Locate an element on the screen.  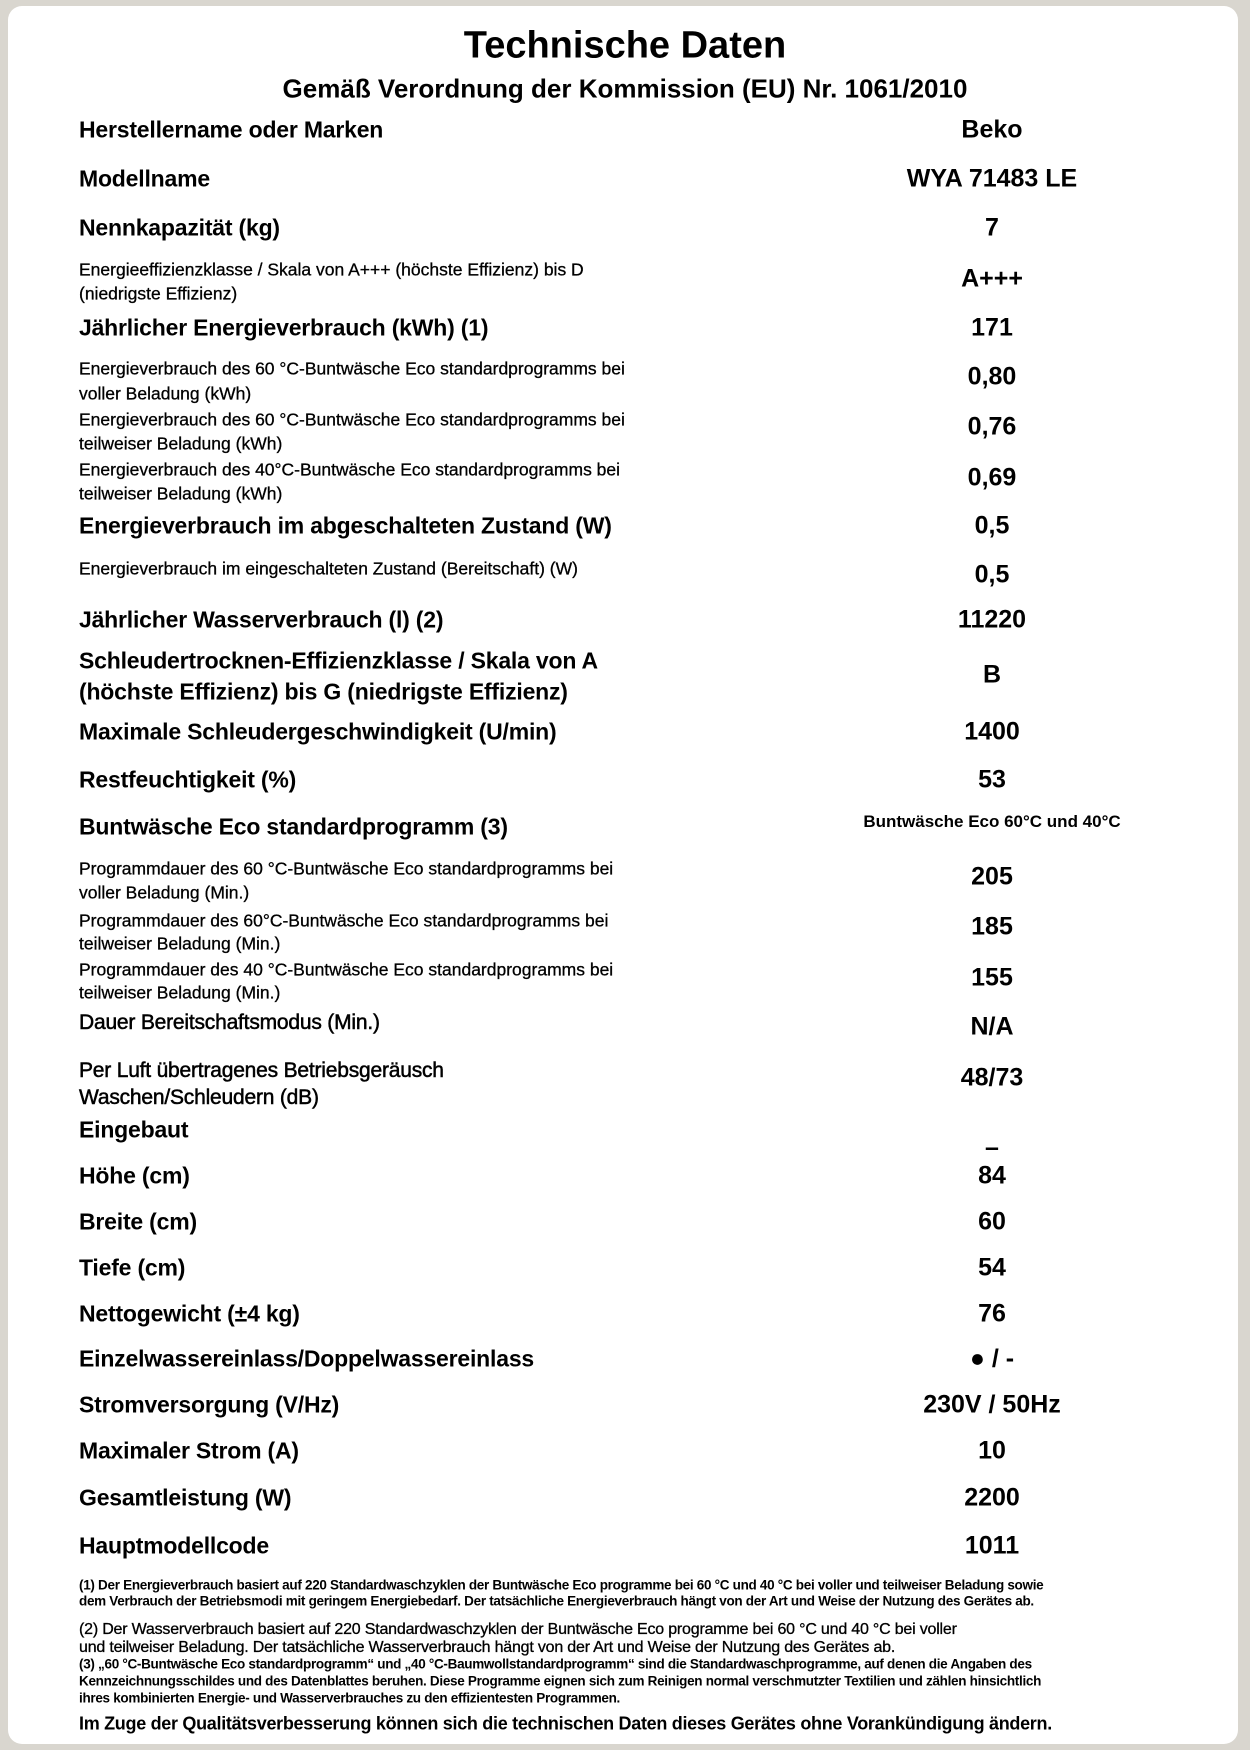
spec-value: 53 is located at coordinates (992, 779).